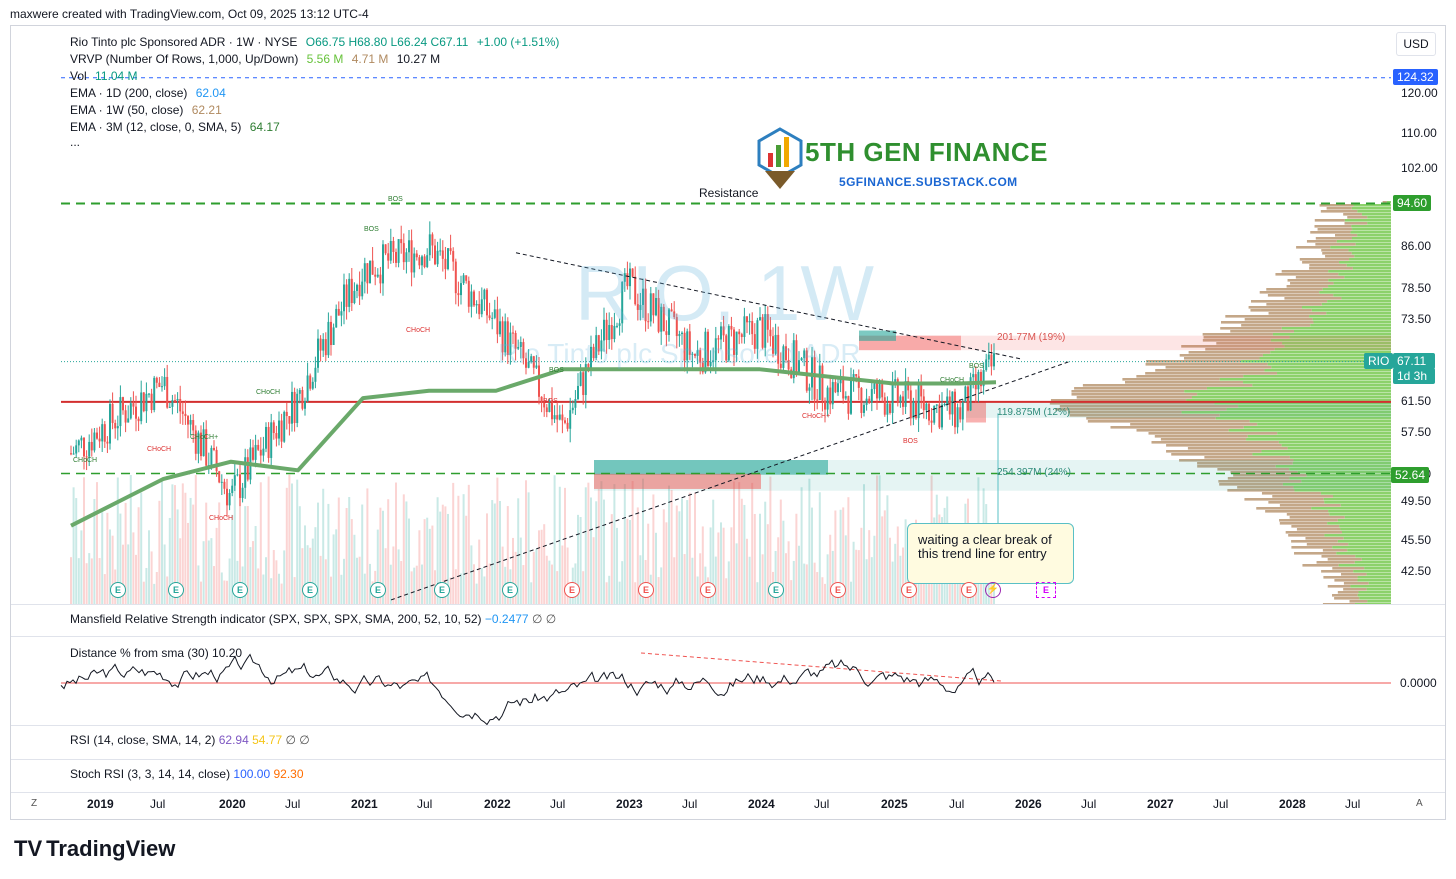  Describe the element at coordinates (1416, 539) in the screenshot. I see `price-axis-tick: 45.50` at that location.